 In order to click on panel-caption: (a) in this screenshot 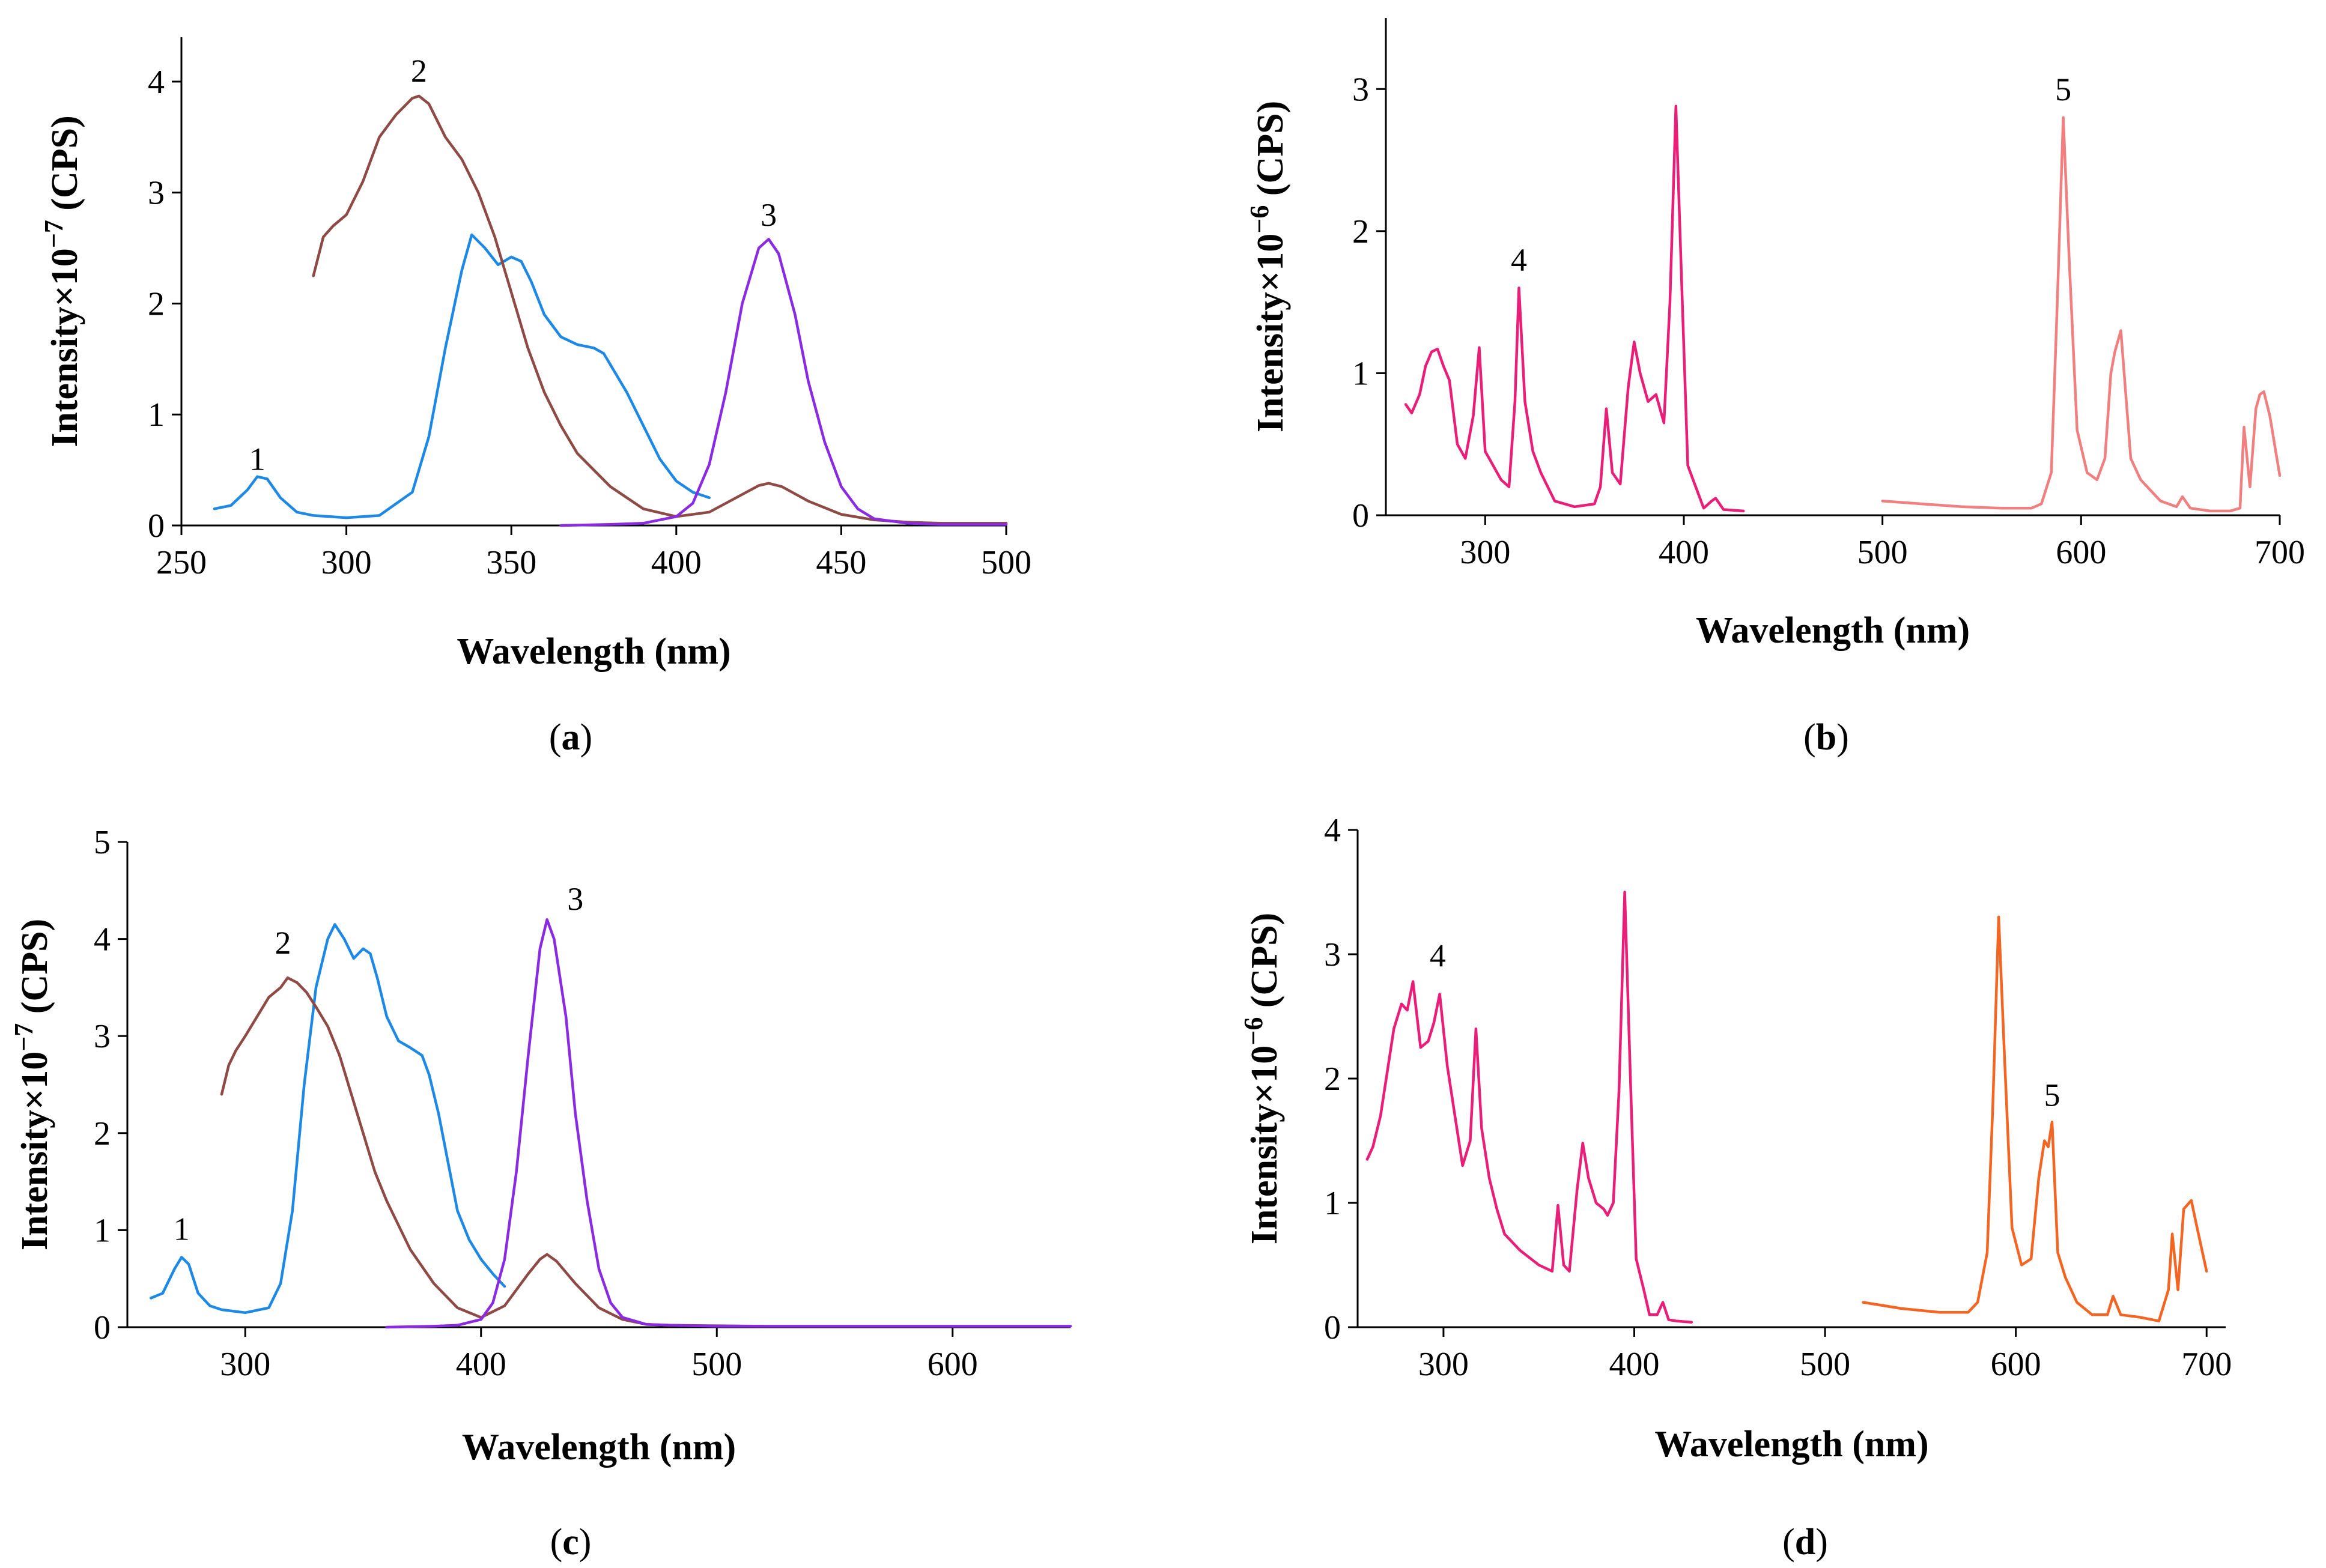, I will do `click(570, 737)`.